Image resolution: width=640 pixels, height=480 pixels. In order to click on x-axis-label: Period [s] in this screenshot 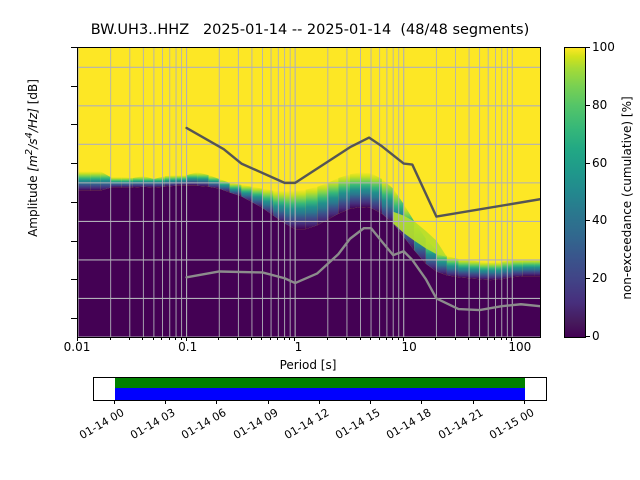, I will do `click(308, 365)`.